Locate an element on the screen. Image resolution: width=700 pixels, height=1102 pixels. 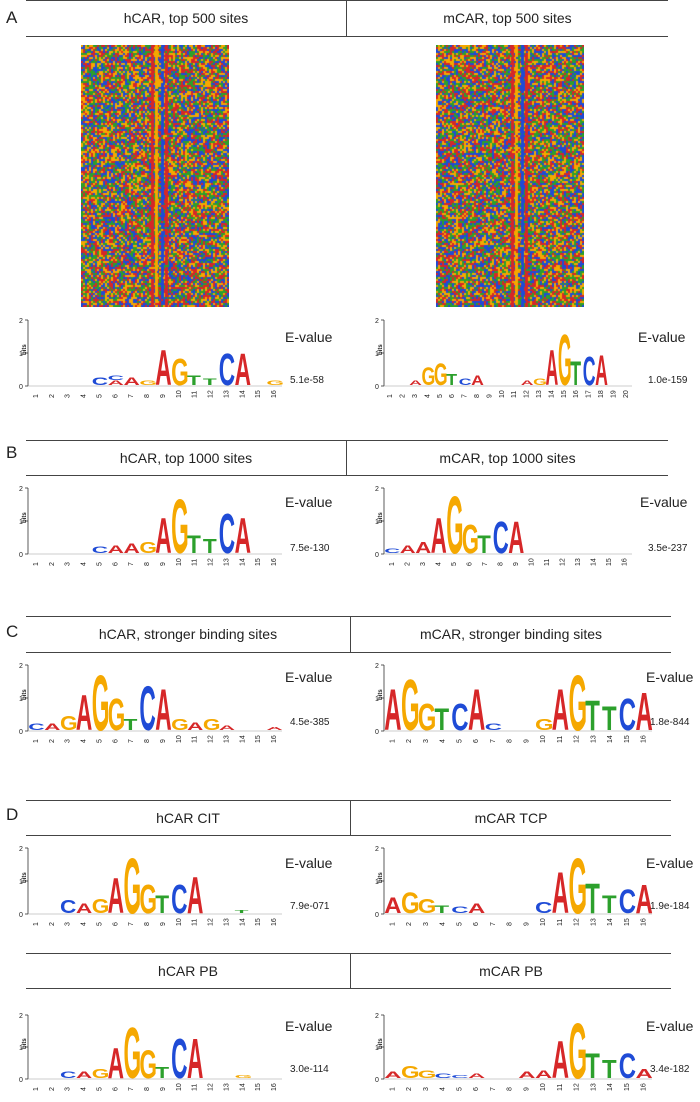
x-tick-label: 2 is located at coordinates (52, 396).